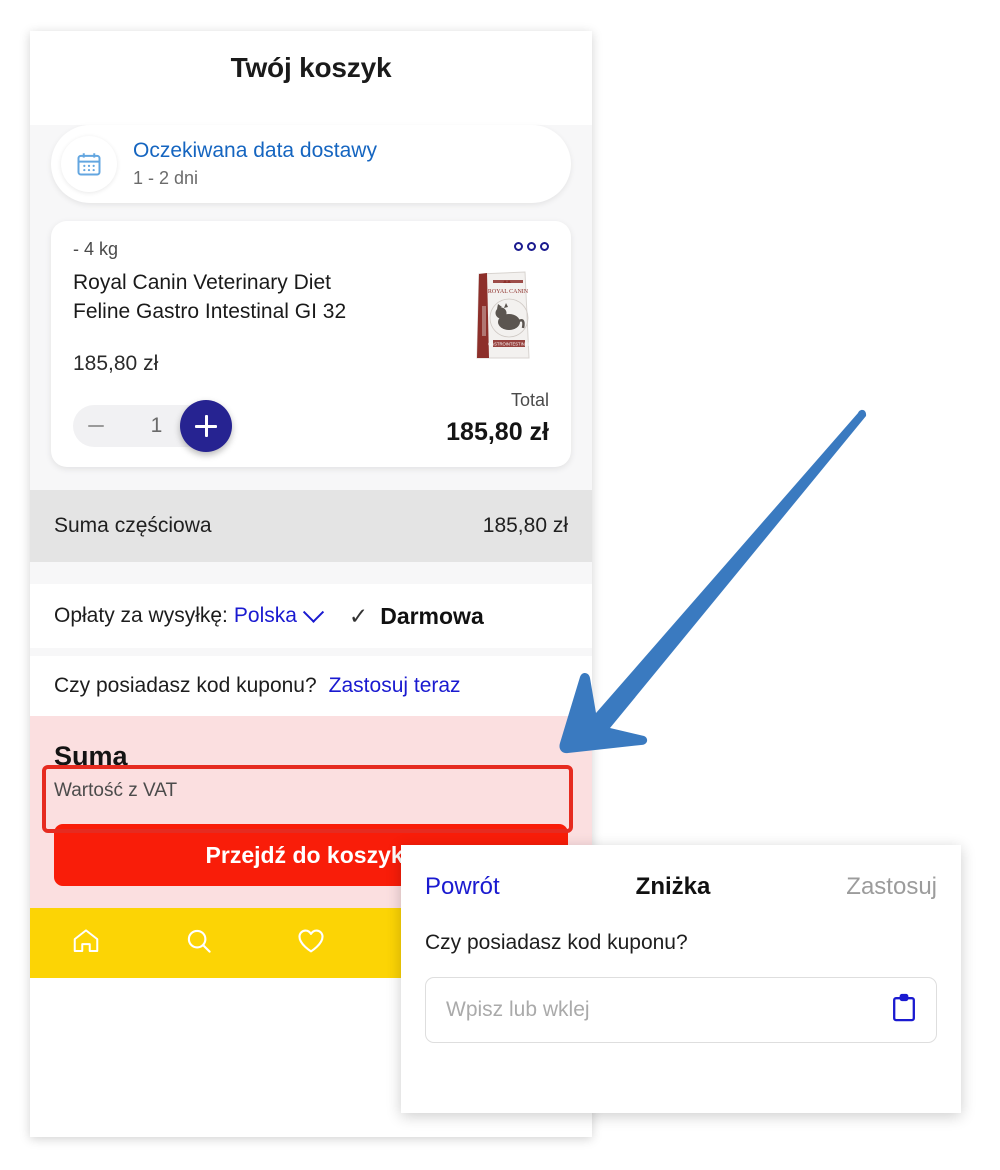 This screenshot has height=1170, width=1000. I want to click on product-thumbnail: ROYAL CANIN GASTROINTESTINAL, so click(502, 314).